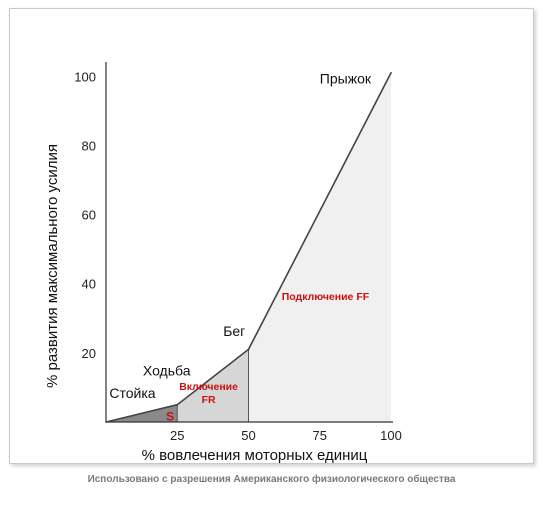 The height and width of the screenshot is (505, 543). What do you see at coordinates (167, 371) in the screenshot?
I see `annotation-label: Ходьба` at bounding box center [167, 371].